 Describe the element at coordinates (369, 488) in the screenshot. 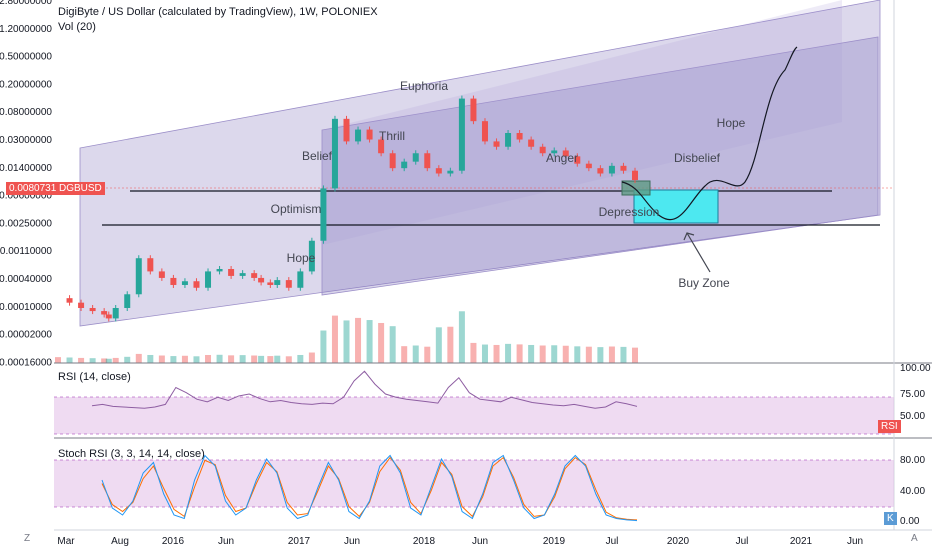

I see `stoch-k-line` at that location.